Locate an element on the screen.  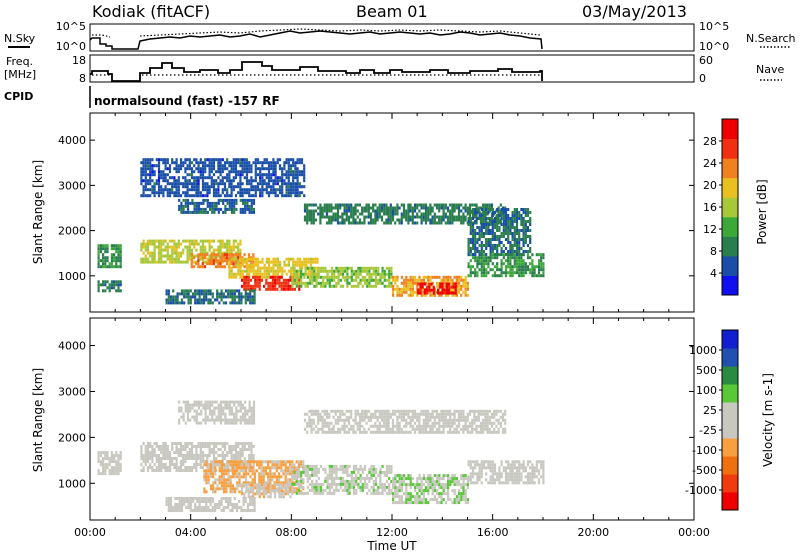
power-colorbar-segment is located at coordinates (730, 207).